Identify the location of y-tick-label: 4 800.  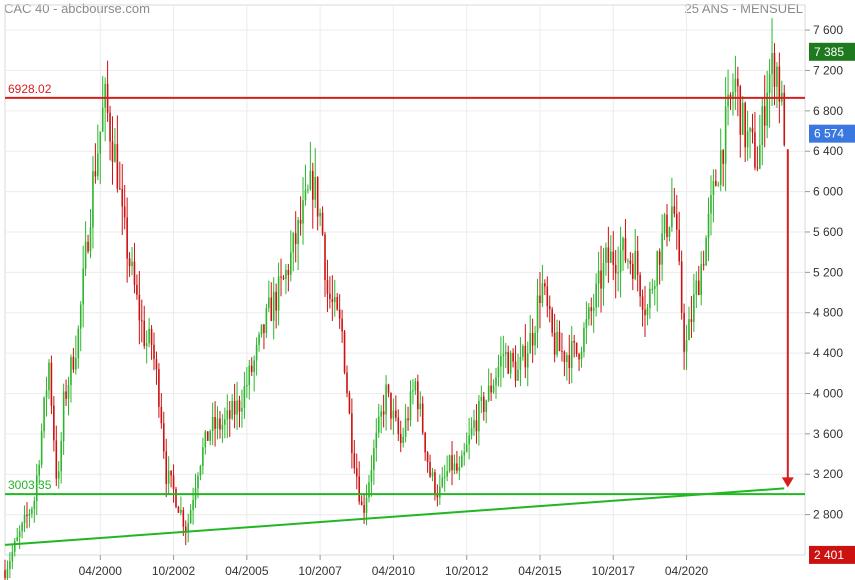
(828, 313).